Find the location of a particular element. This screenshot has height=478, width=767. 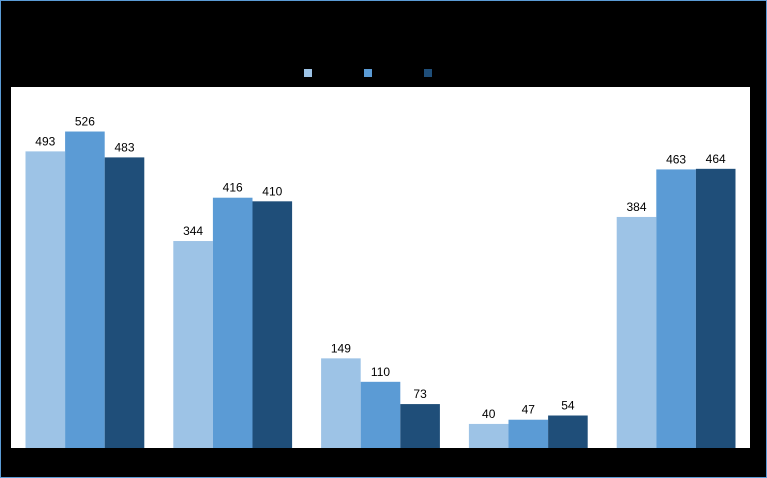

data-label: 483 is located at coordinates (124, 147).